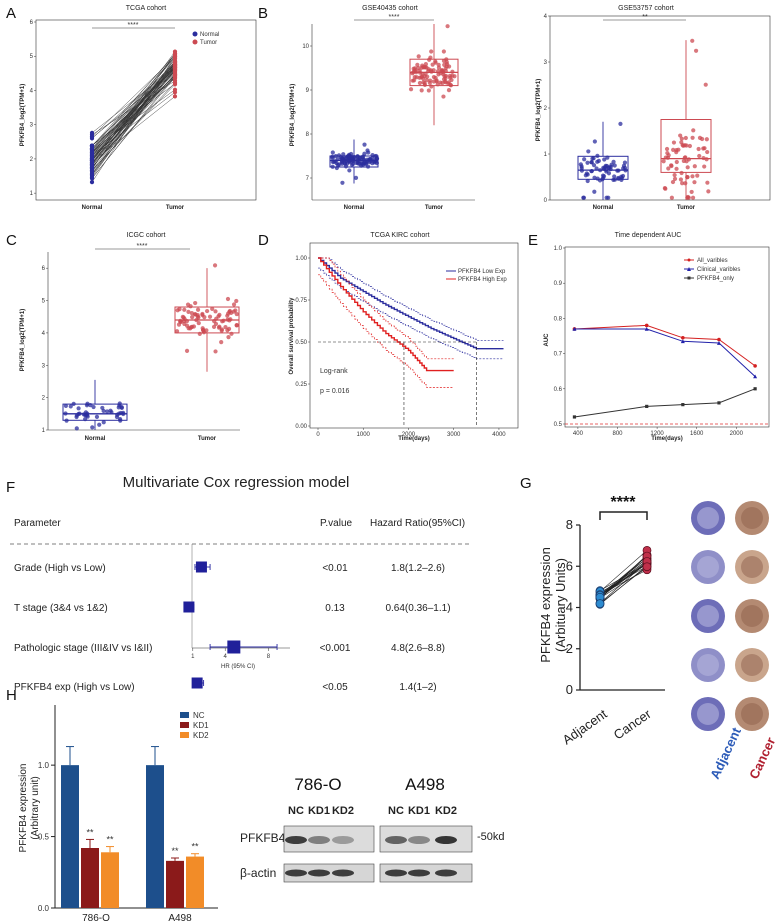  What do you see at coordinates (46, 837) in the screenshot?
I see `panel-h-y-ticks: 0.0 0.5 1.0` at bounding box center [46, 837].